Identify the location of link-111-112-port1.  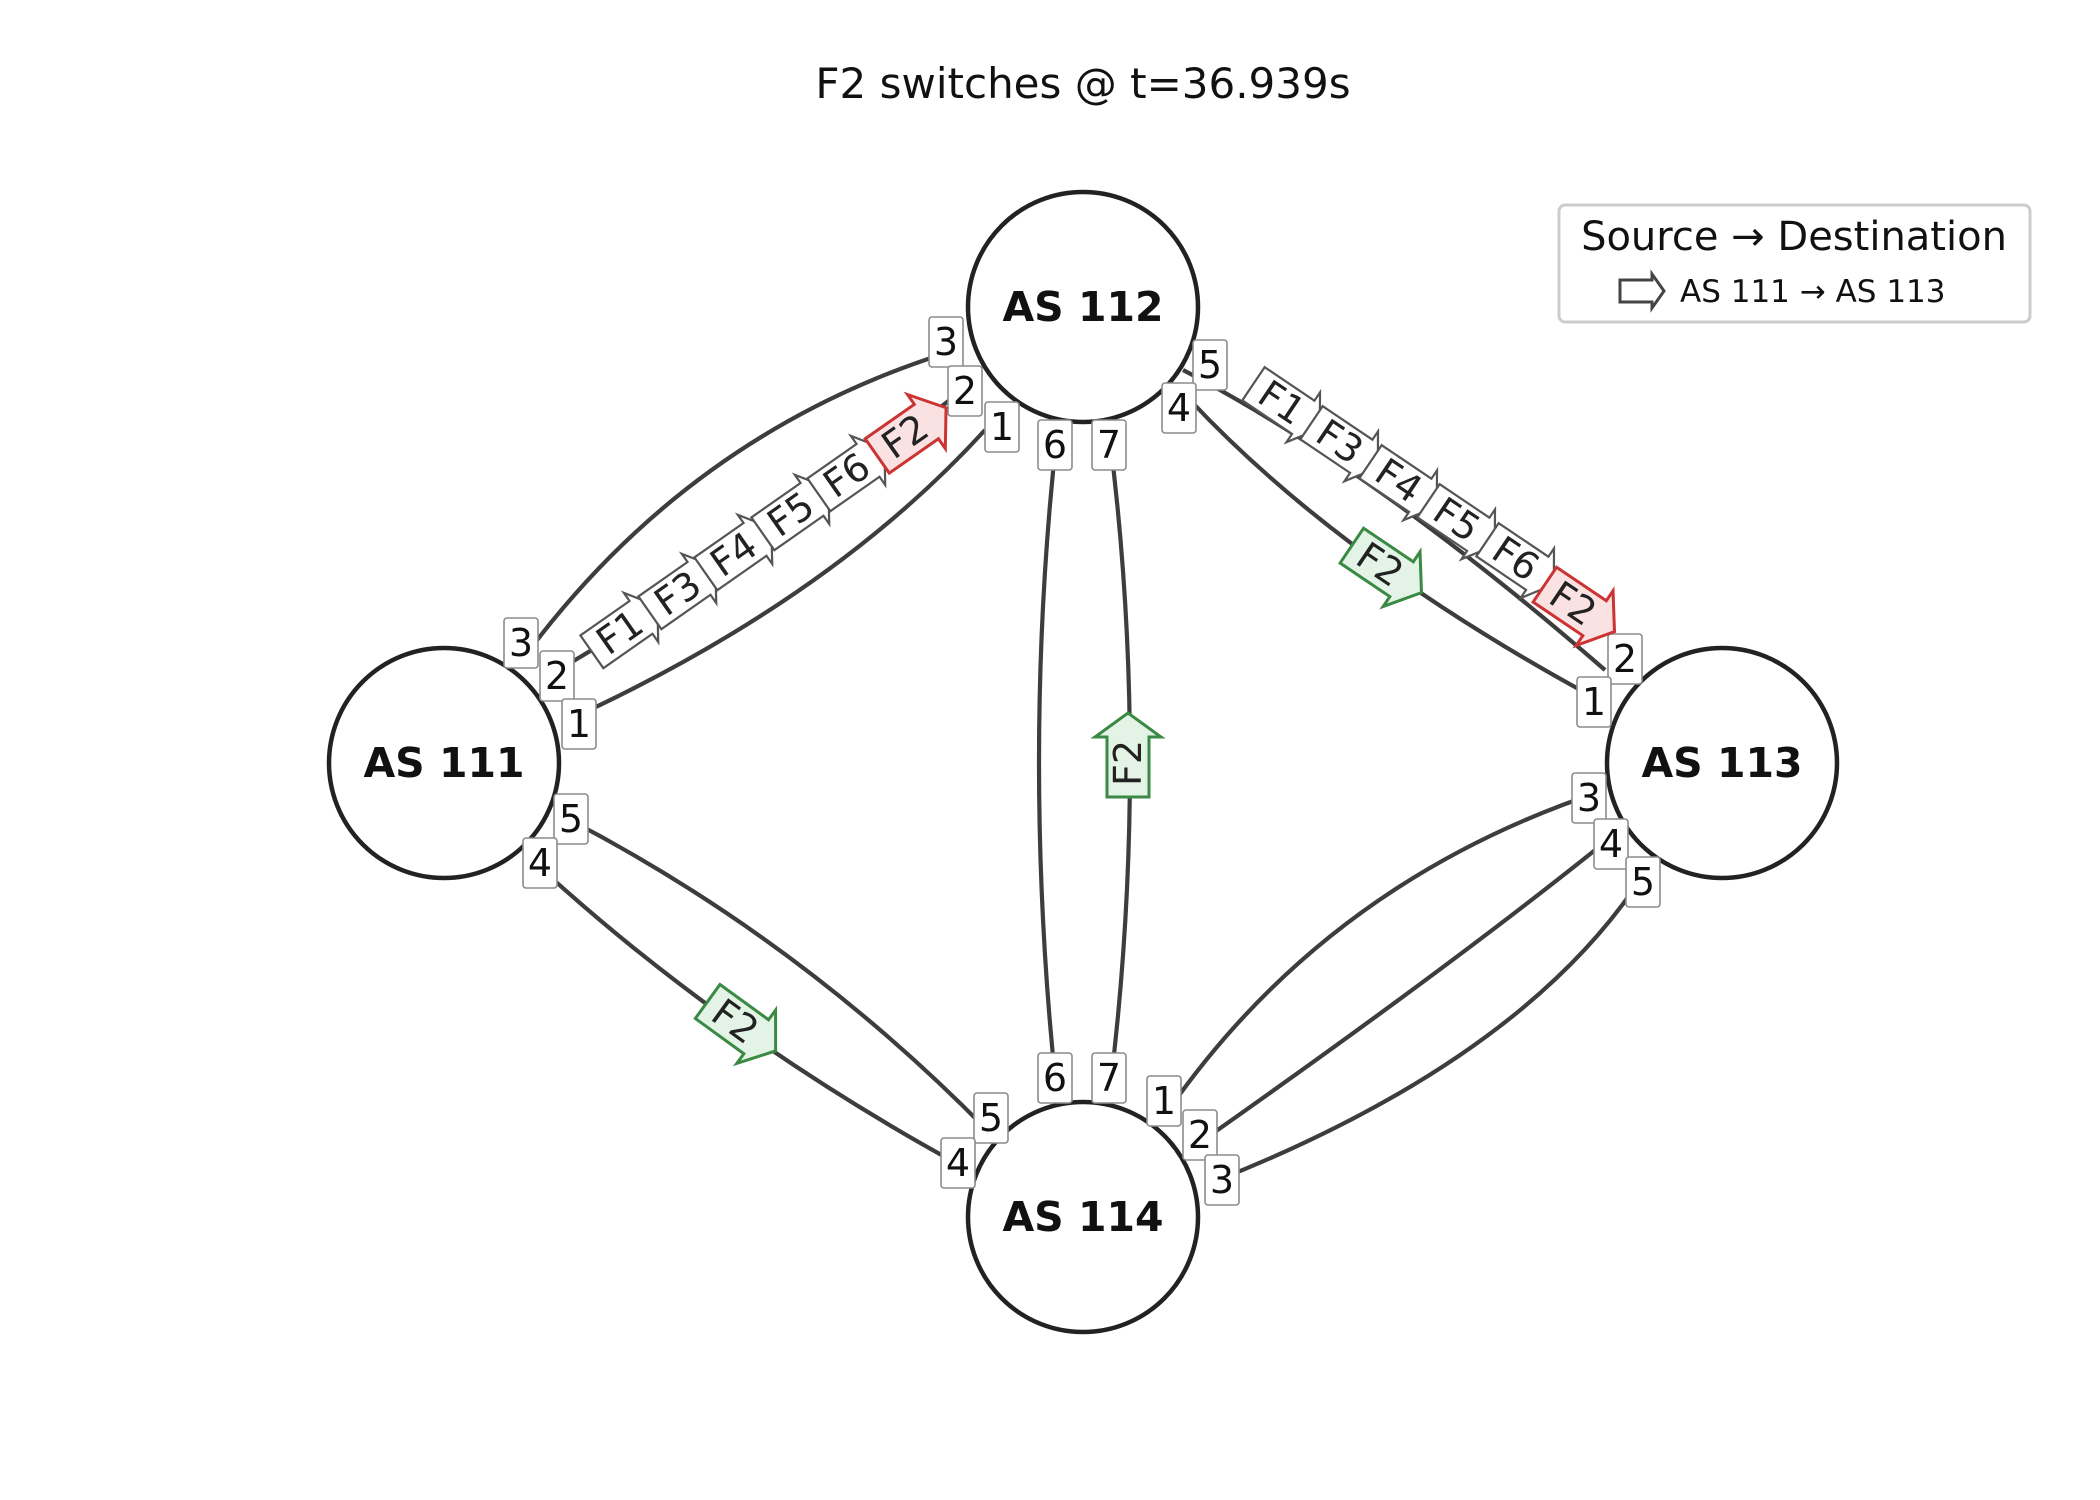
(777, 575).